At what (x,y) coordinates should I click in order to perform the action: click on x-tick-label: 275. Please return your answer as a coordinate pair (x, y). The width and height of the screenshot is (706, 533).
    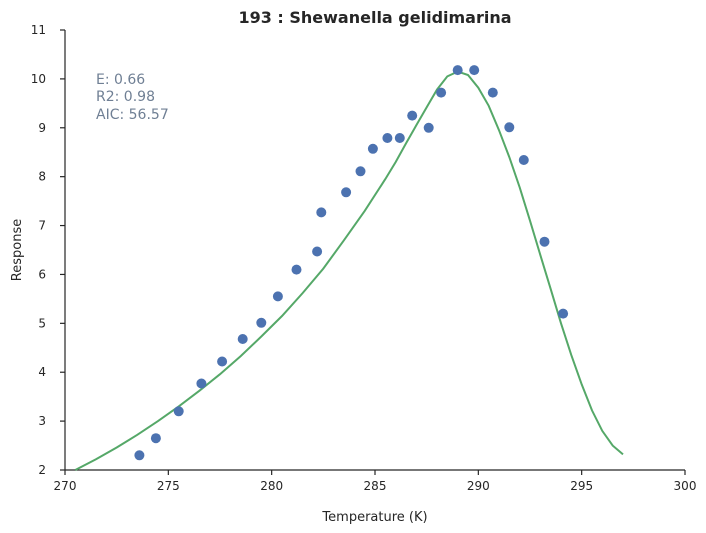
    Looking at the image, I should click on (168, 486).